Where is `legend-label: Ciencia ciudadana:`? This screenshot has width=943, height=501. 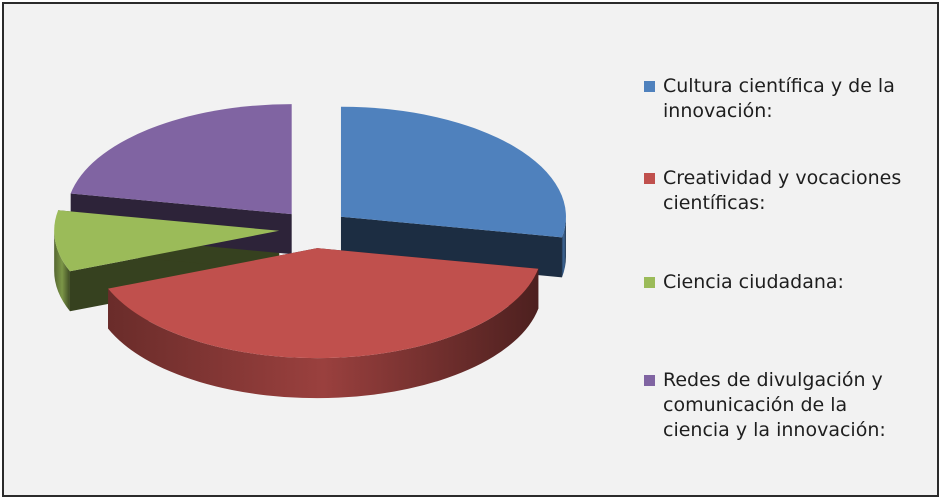 legend-label: Ciencia ciudadana: is located at coordinates (753, 282).